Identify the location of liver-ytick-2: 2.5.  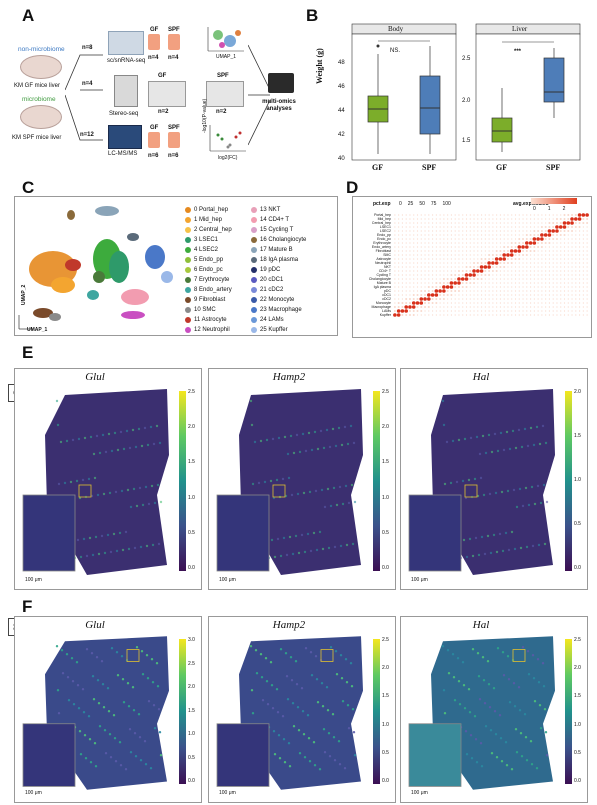
(466, 59).